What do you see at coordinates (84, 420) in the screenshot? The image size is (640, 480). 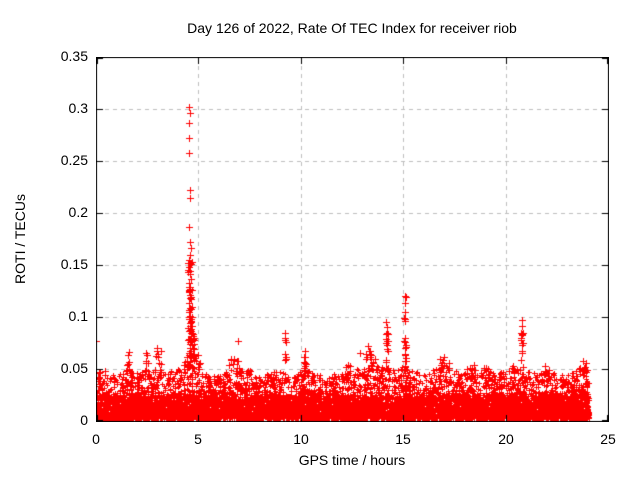 I see `y-tick-label: 0` at bounding box center [84, 420].